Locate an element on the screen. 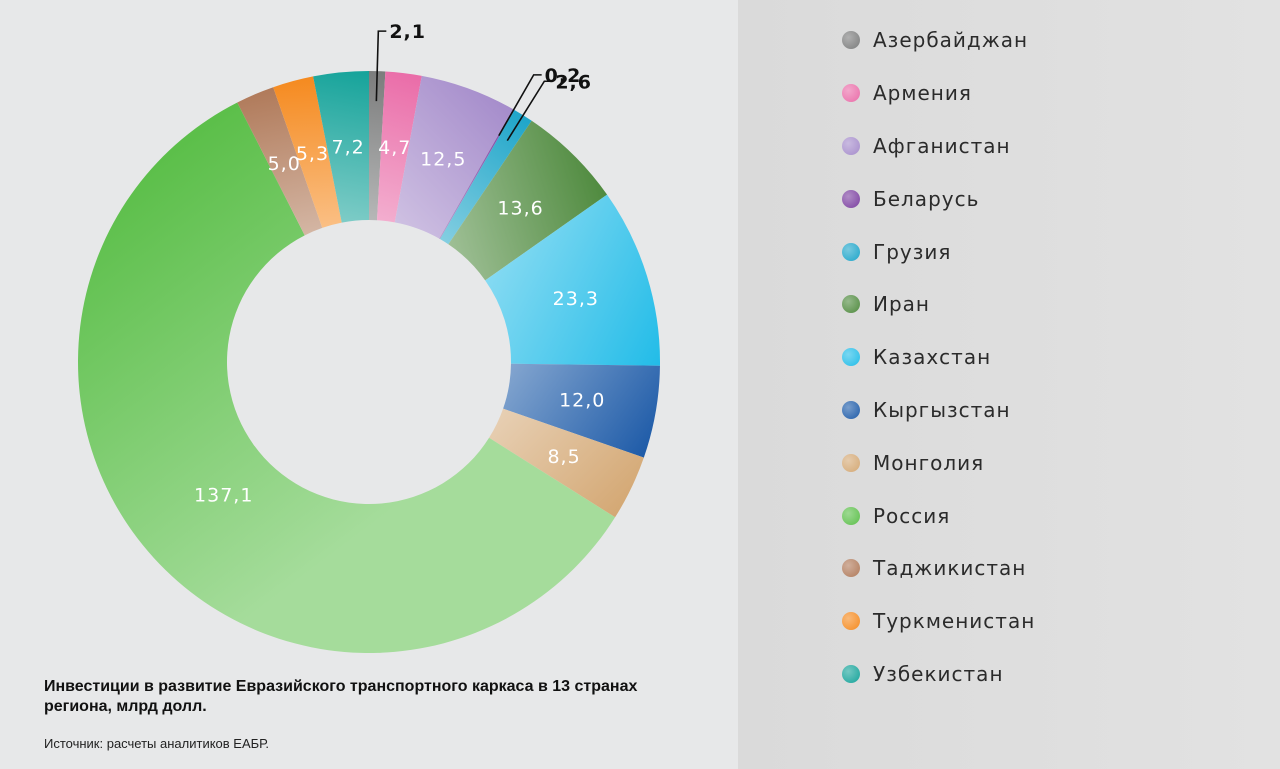 This screenshot has width=1280, height=769. legend-item-монголия: Монголия is located at coordinates (938, 462).